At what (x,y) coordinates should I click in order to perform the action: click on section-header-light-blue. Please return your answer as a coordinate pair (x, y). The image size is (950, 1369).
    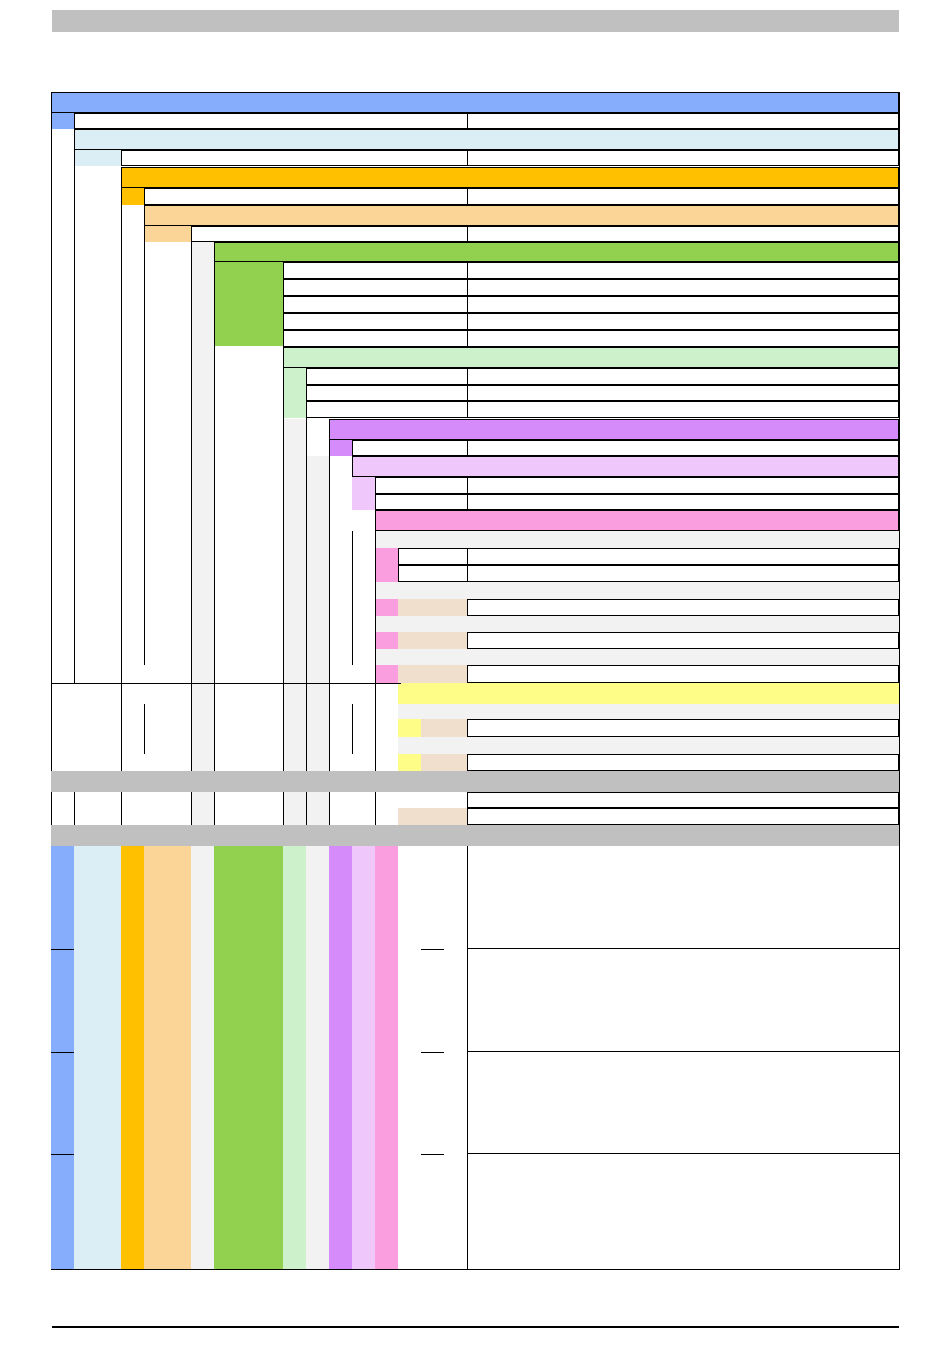
    Looking at the image, I should click on (486, 139).